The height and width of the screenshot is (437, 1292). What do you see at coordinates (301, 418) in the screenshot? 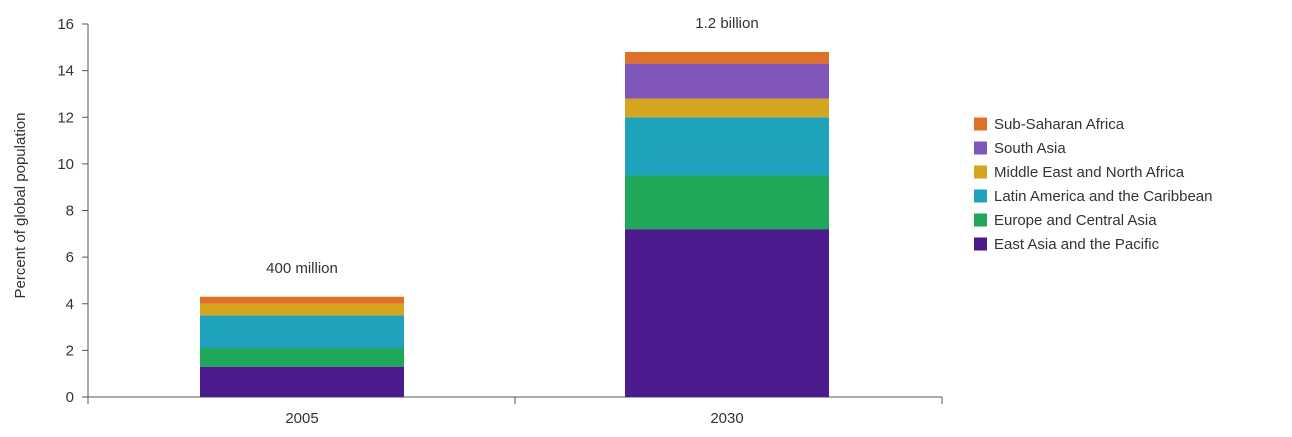
I see `x-tick-label: 2005` at bounding box center [301, 418].